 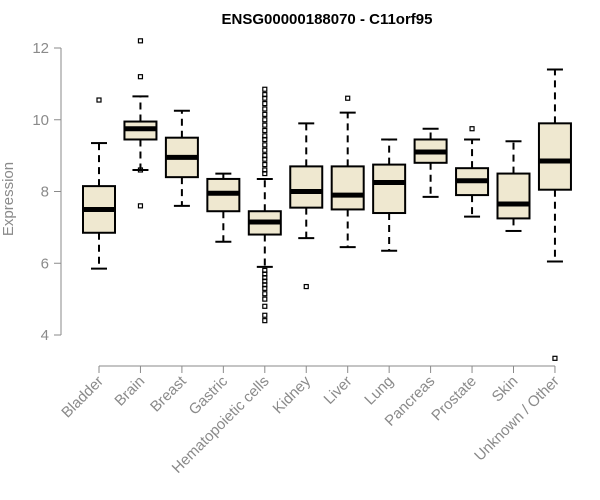 What do you see at coordinates (472, 172) in the screenshot?
I see `box-prostate` at bounding box center [472, 172].